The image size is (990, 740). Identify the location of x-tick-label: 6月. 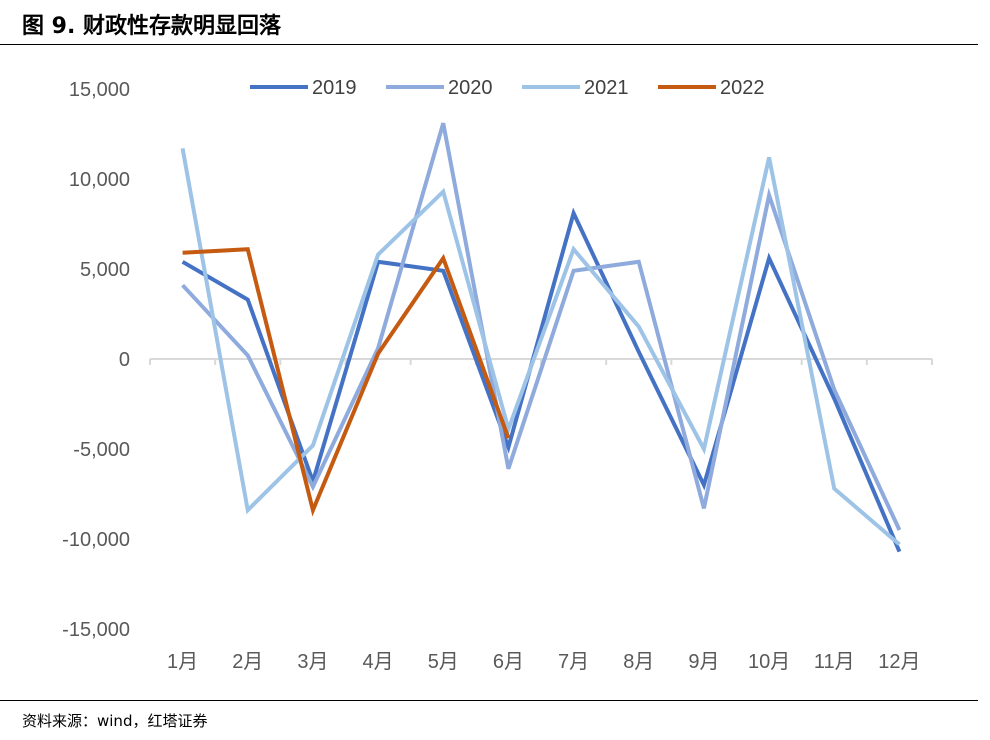
(508, 662).